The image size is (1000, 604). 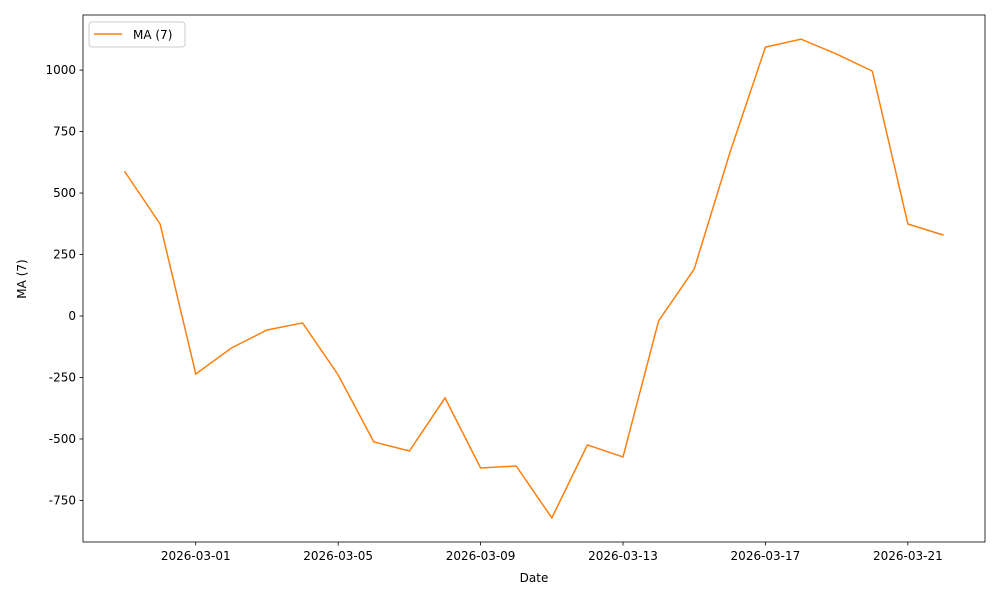 What do you see at coordinates (196, 556) in the screenshot?
I see `x-tick-label: 2026-03-01` at bounding box center [196, 556].